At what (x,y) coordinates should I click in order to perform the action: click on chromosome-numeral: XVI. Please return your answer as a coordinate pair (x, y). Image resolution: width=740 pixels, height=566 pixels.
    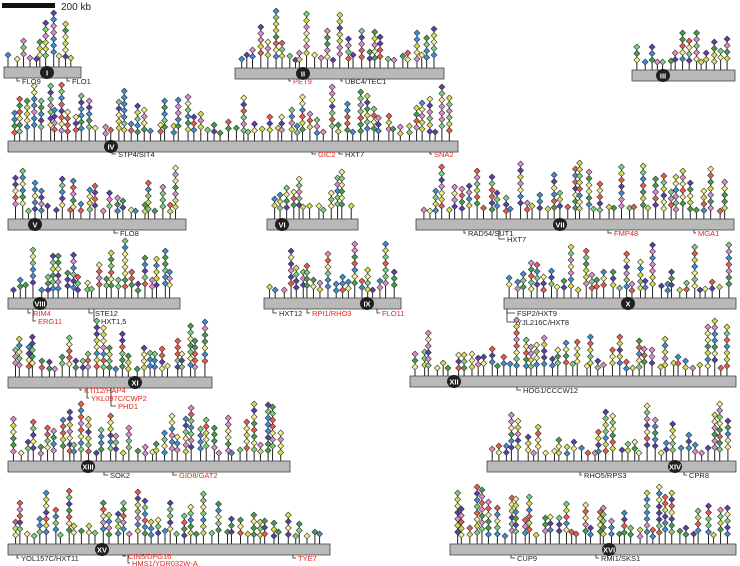
    Looking at the image, I should click on (609, 550).